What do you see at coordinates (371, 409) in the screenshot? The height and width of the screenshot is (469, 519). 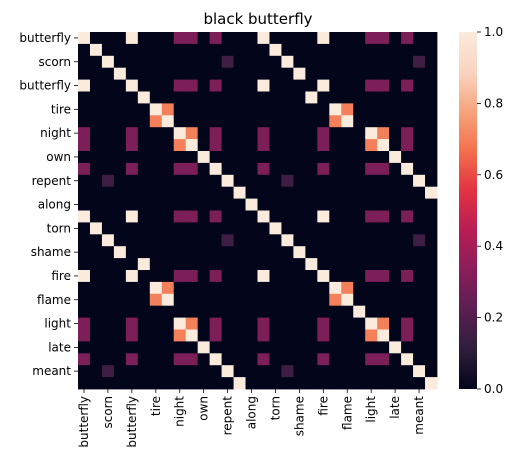 I see `x-tick-label: light` at bounding box center [371, 409].